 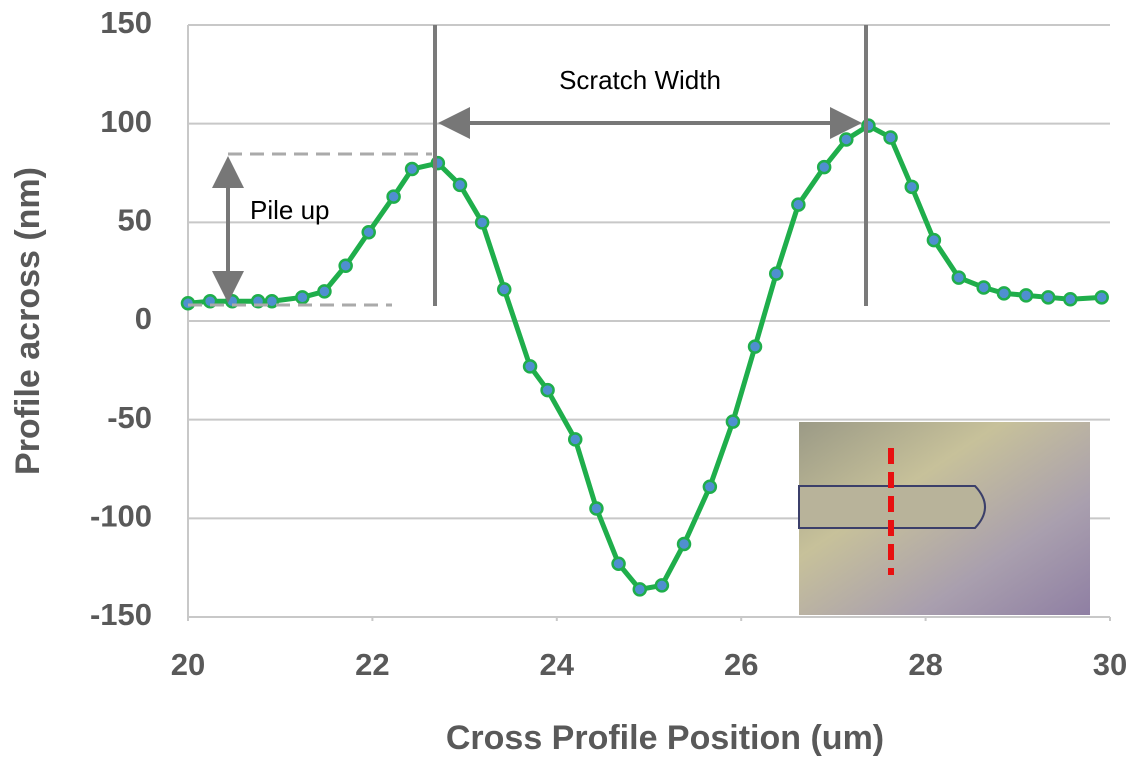 I want to click on y-tick-label: -150, so click(x=121, y=614).